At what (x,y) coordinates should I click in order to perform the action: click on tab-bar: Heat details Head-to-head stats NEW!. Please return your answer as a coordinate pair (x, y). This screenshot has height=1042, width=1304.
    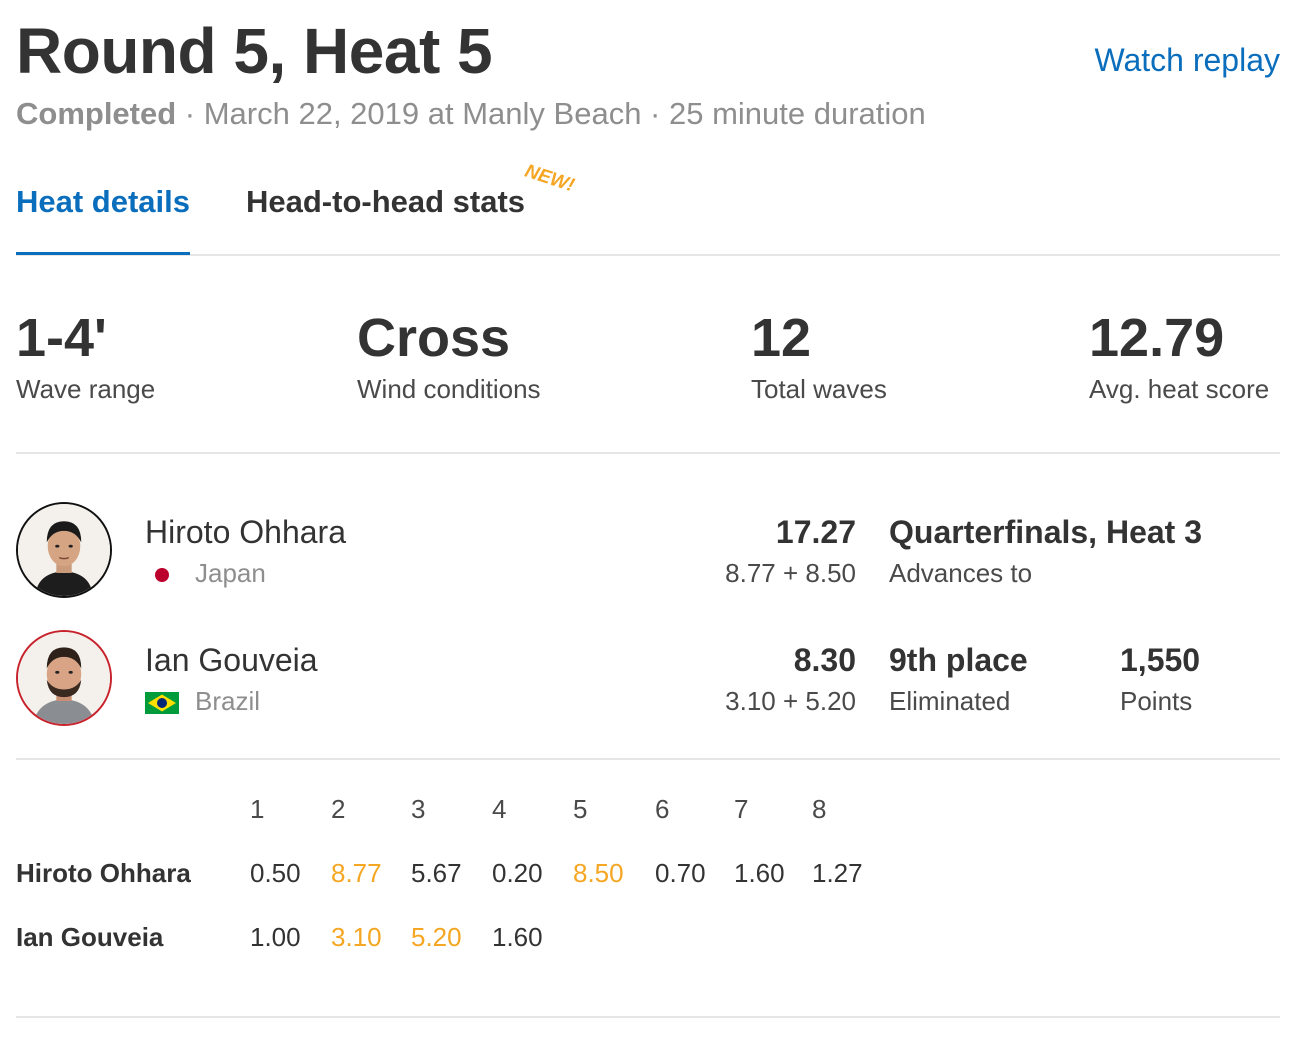
    Looking at the image, I should click on (648, 208).